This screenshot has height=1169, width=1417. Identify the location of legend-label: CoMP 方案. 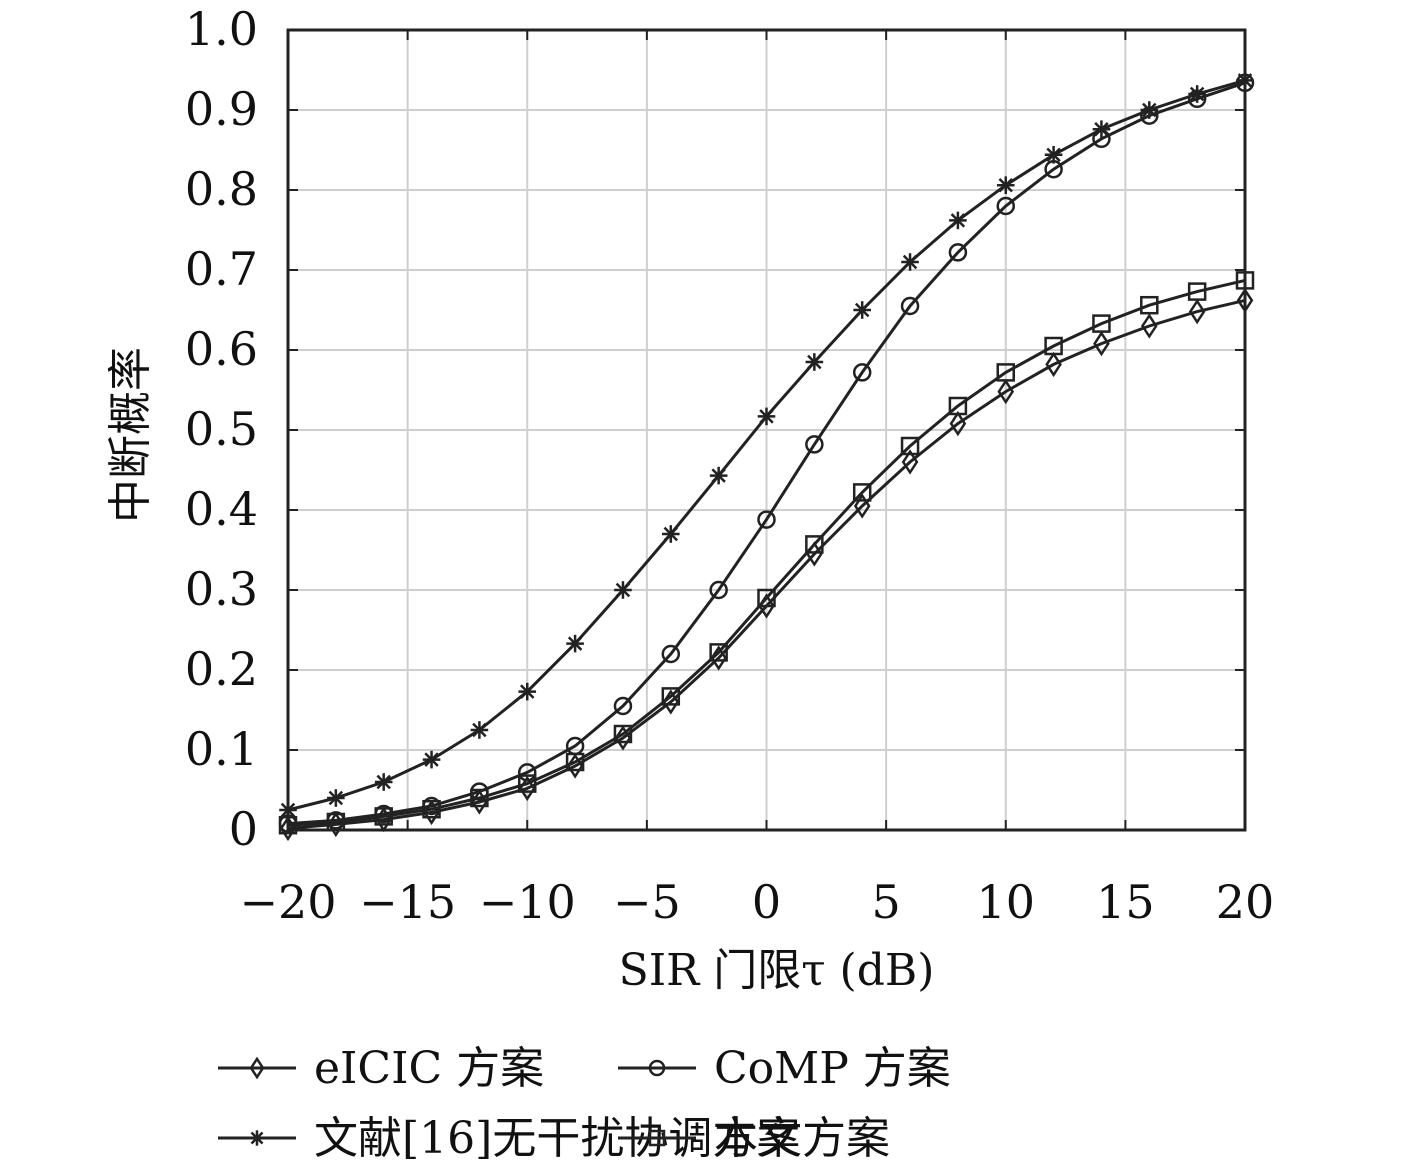
(832, 1068).